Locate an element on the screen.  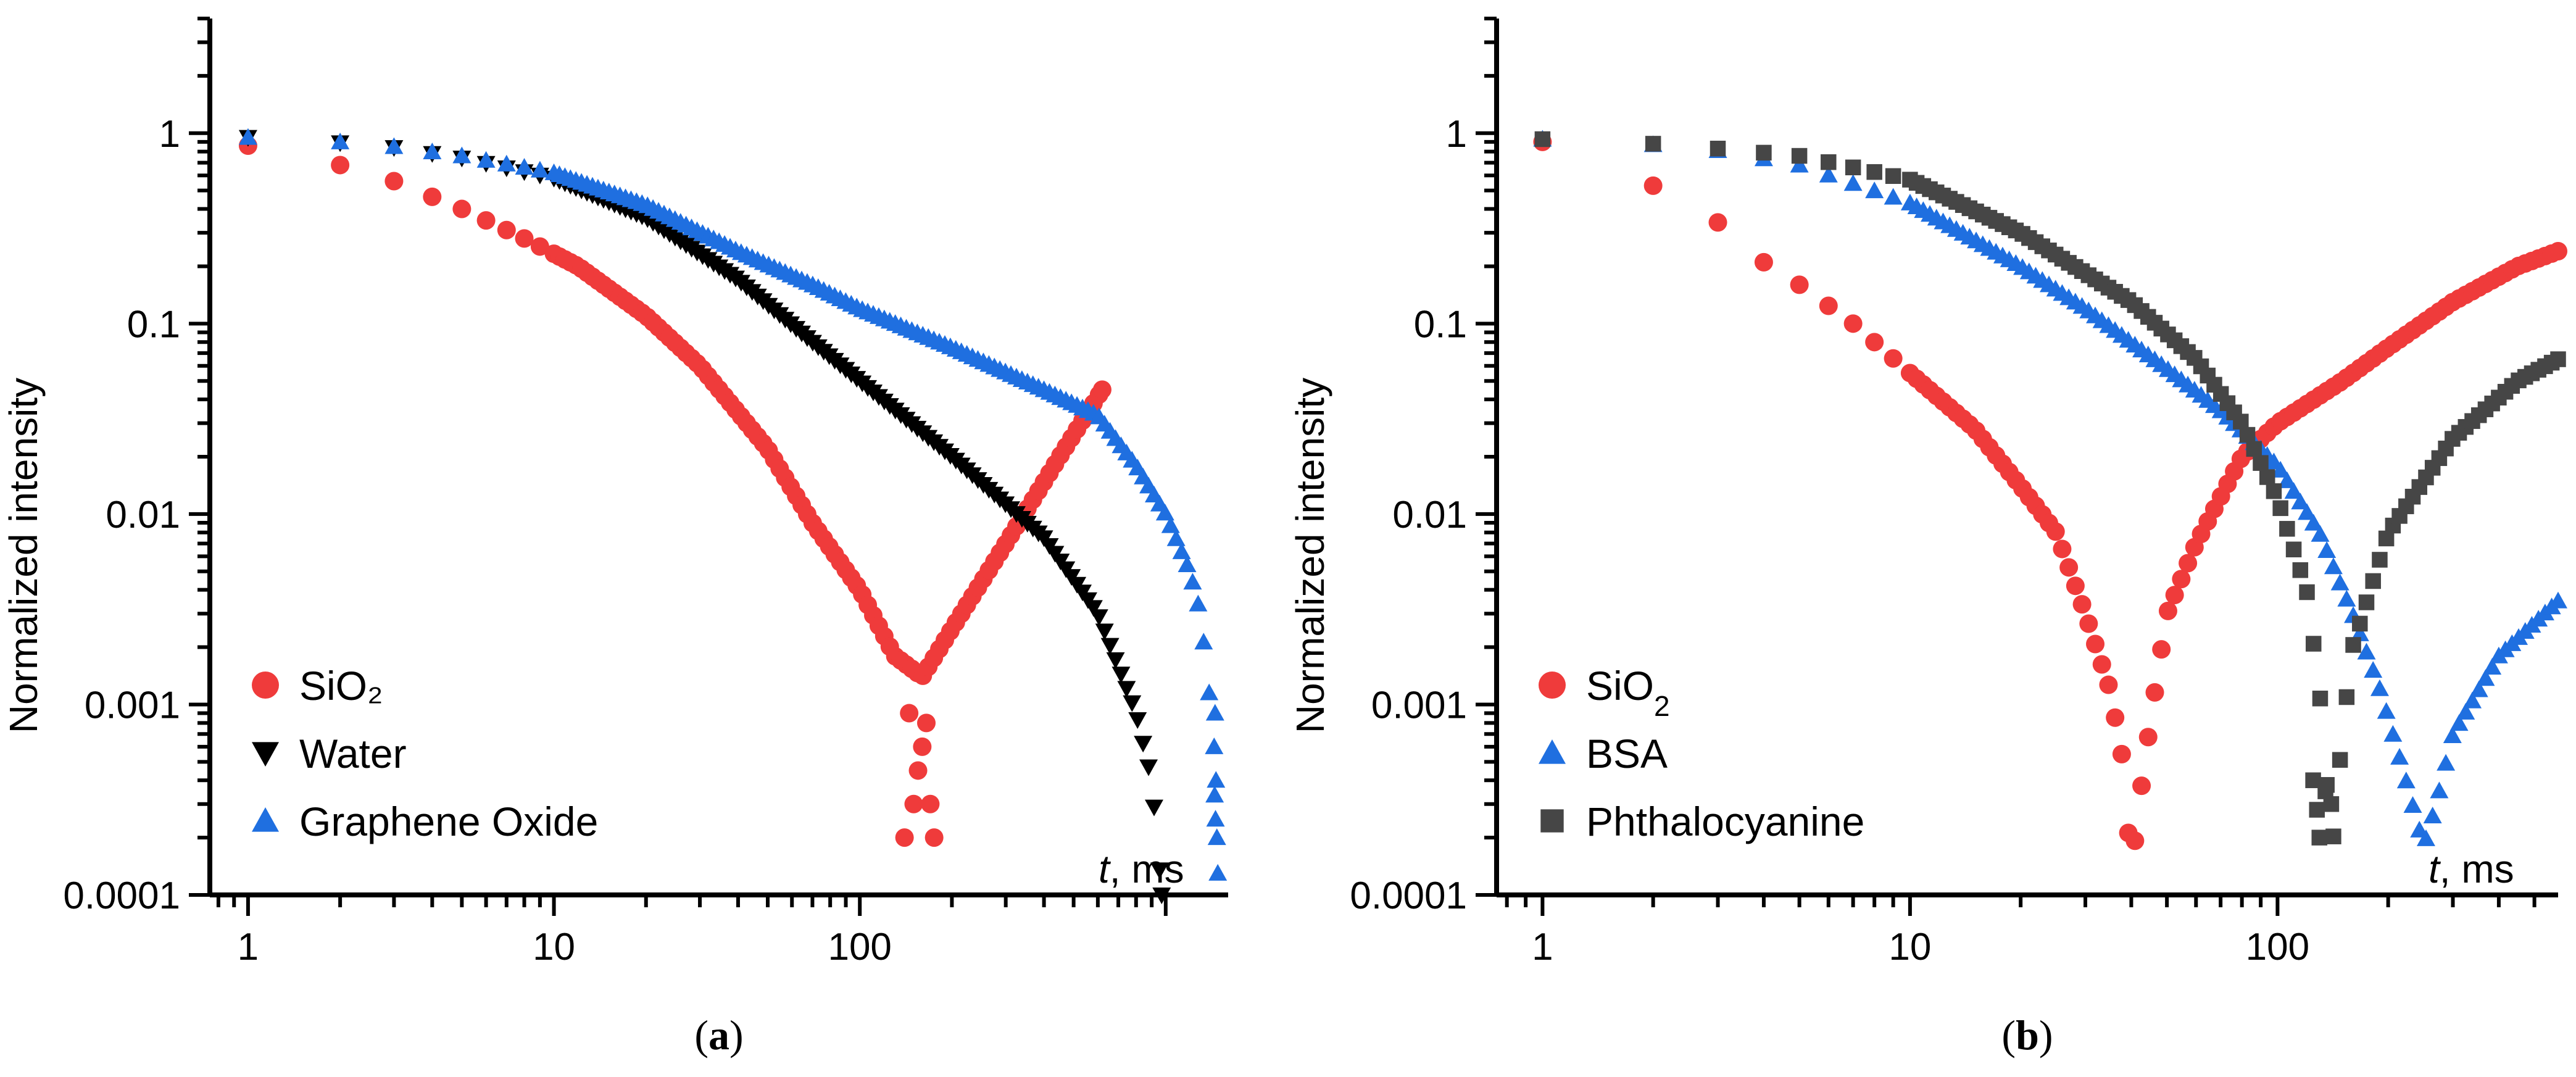
x-axis-var-b: t is located at coordinates (2435, 869).